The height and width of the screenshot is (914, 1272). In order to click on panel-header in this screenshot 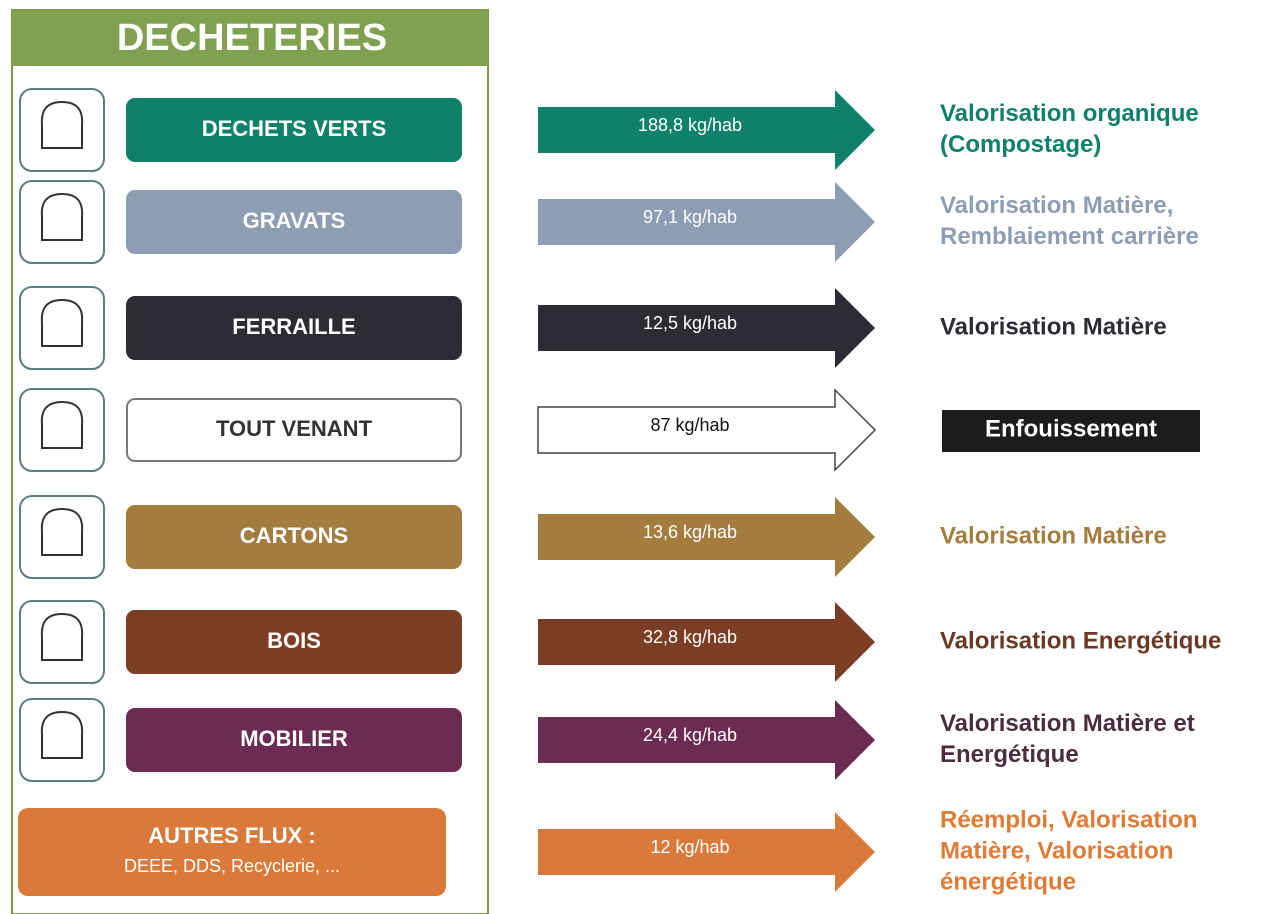, I will do `click(250, 38)`.